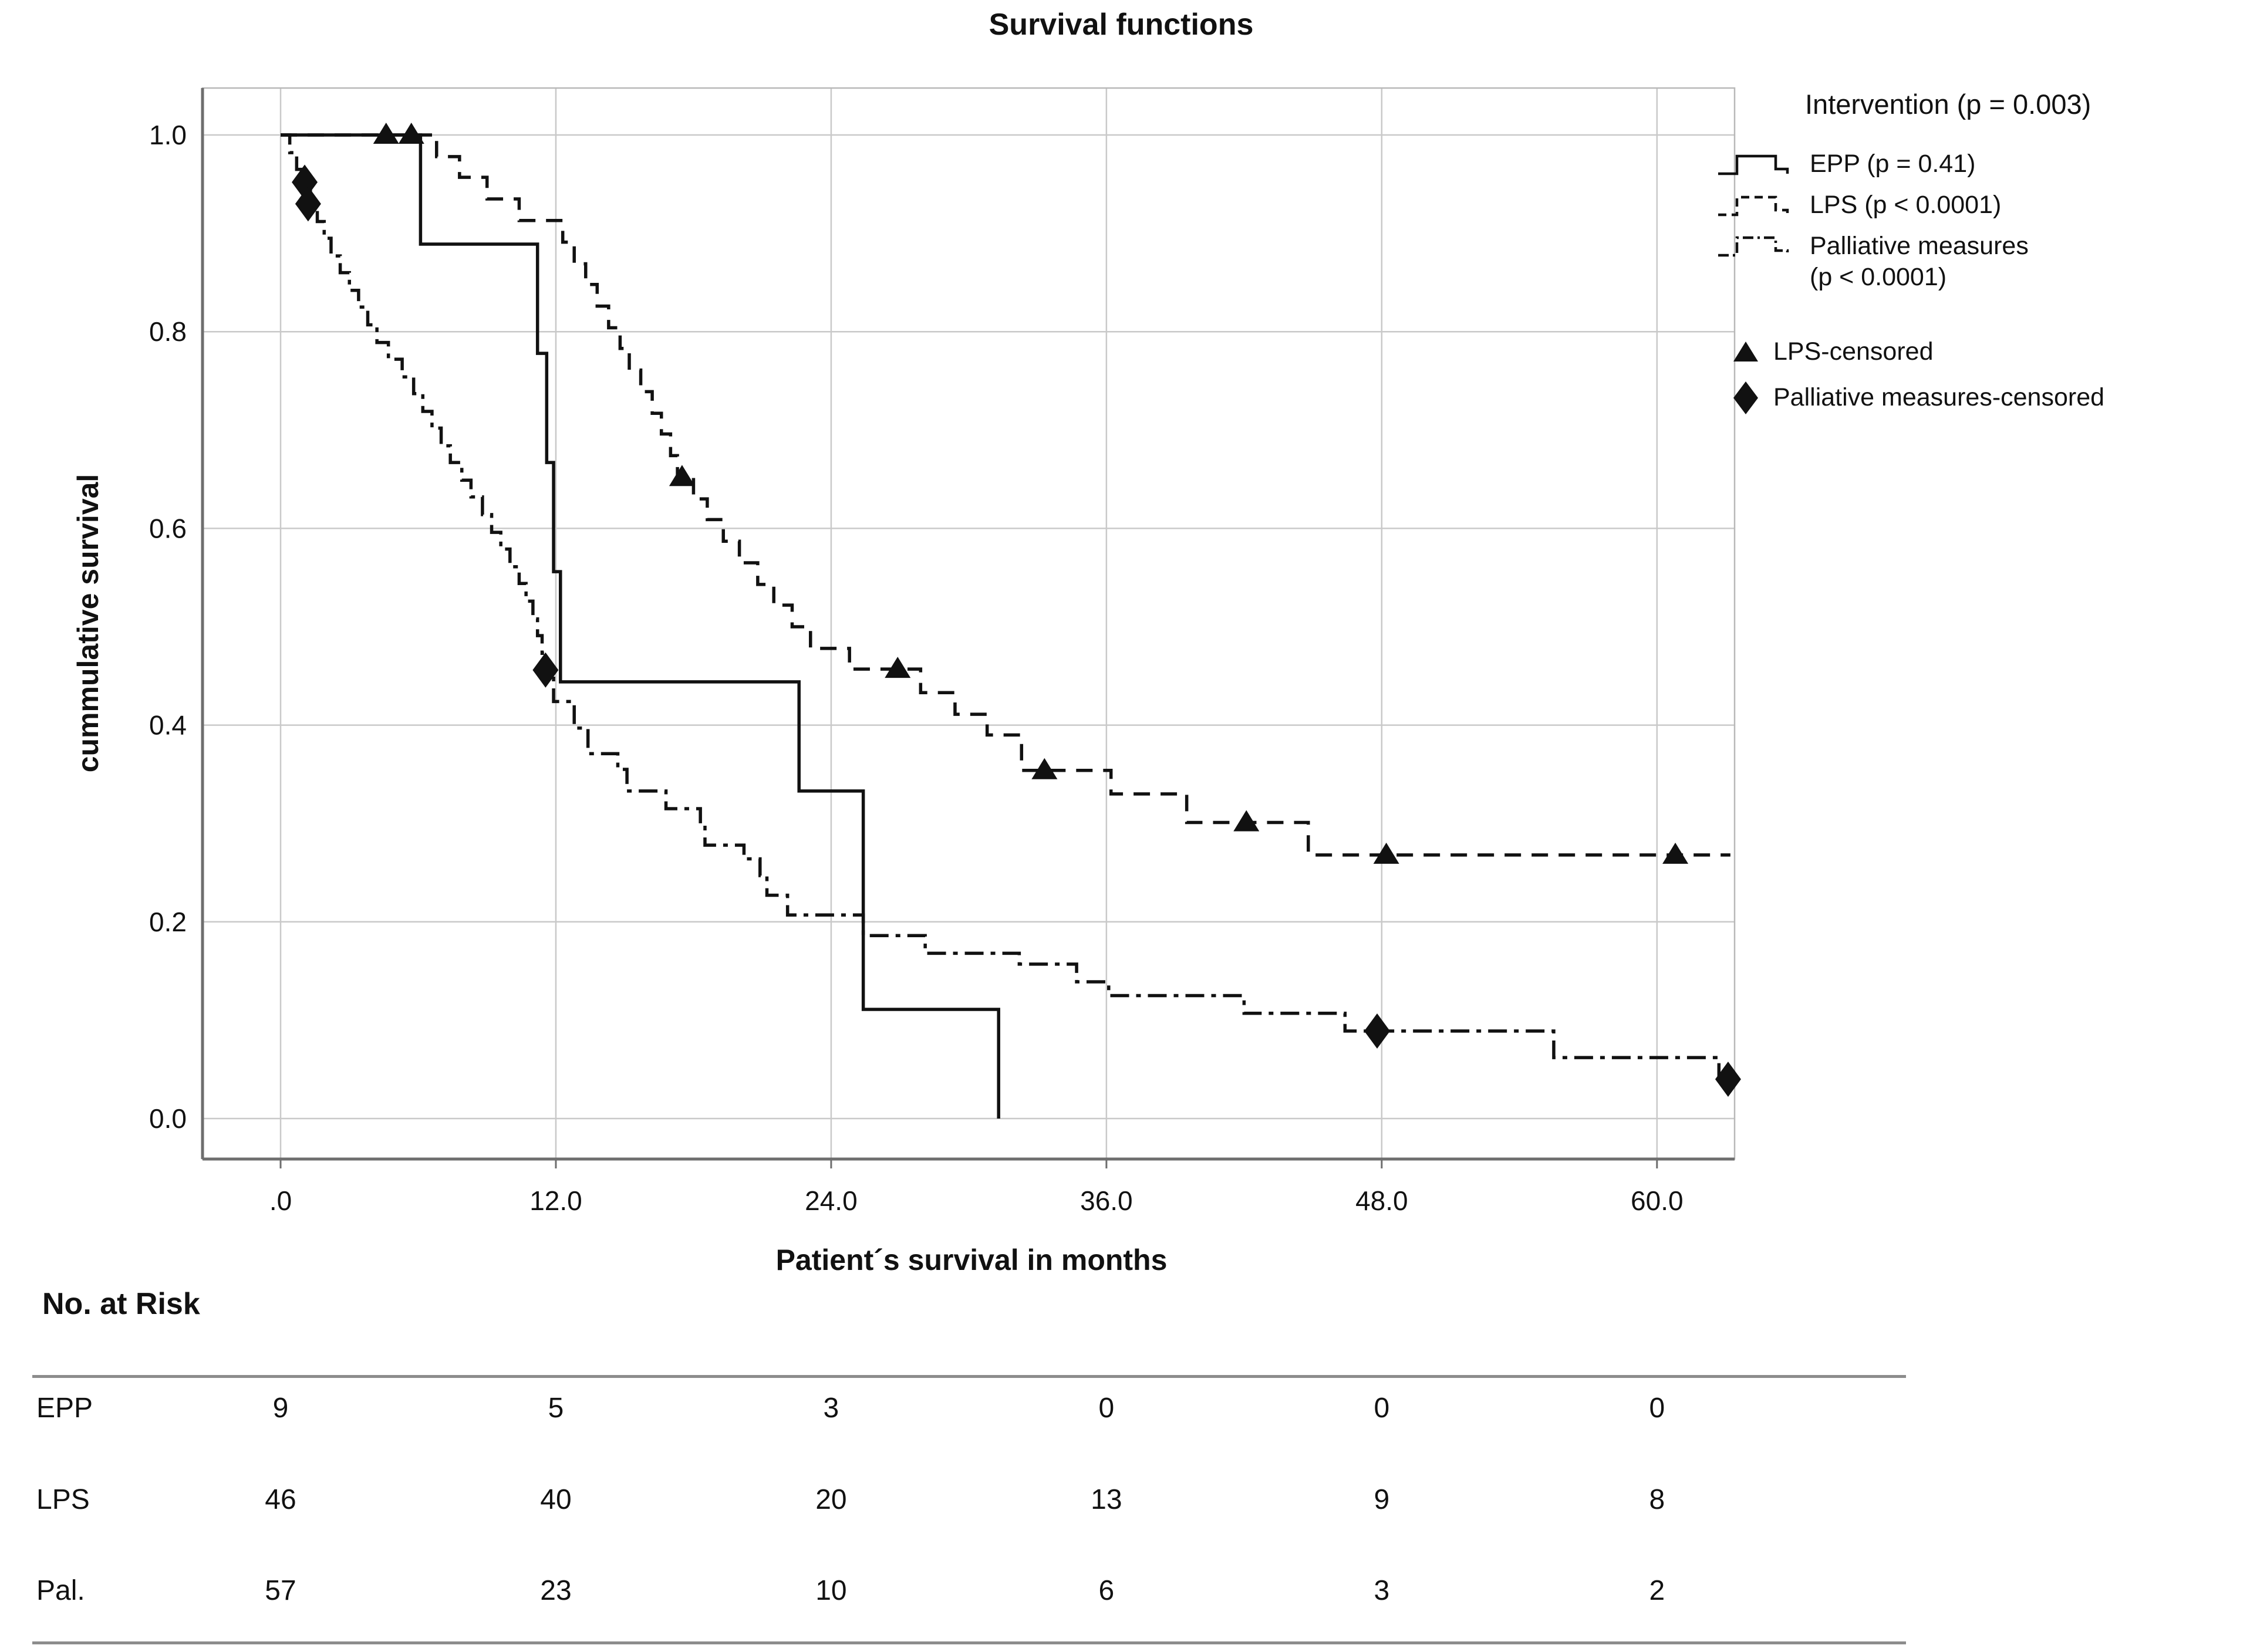 The height and width of the screenshot is (1652, 2267). What do you see at coordinates (1753, 164) in the screenshot?
I see `epp-line-sample-icon` at bounding box center [1753, 164].